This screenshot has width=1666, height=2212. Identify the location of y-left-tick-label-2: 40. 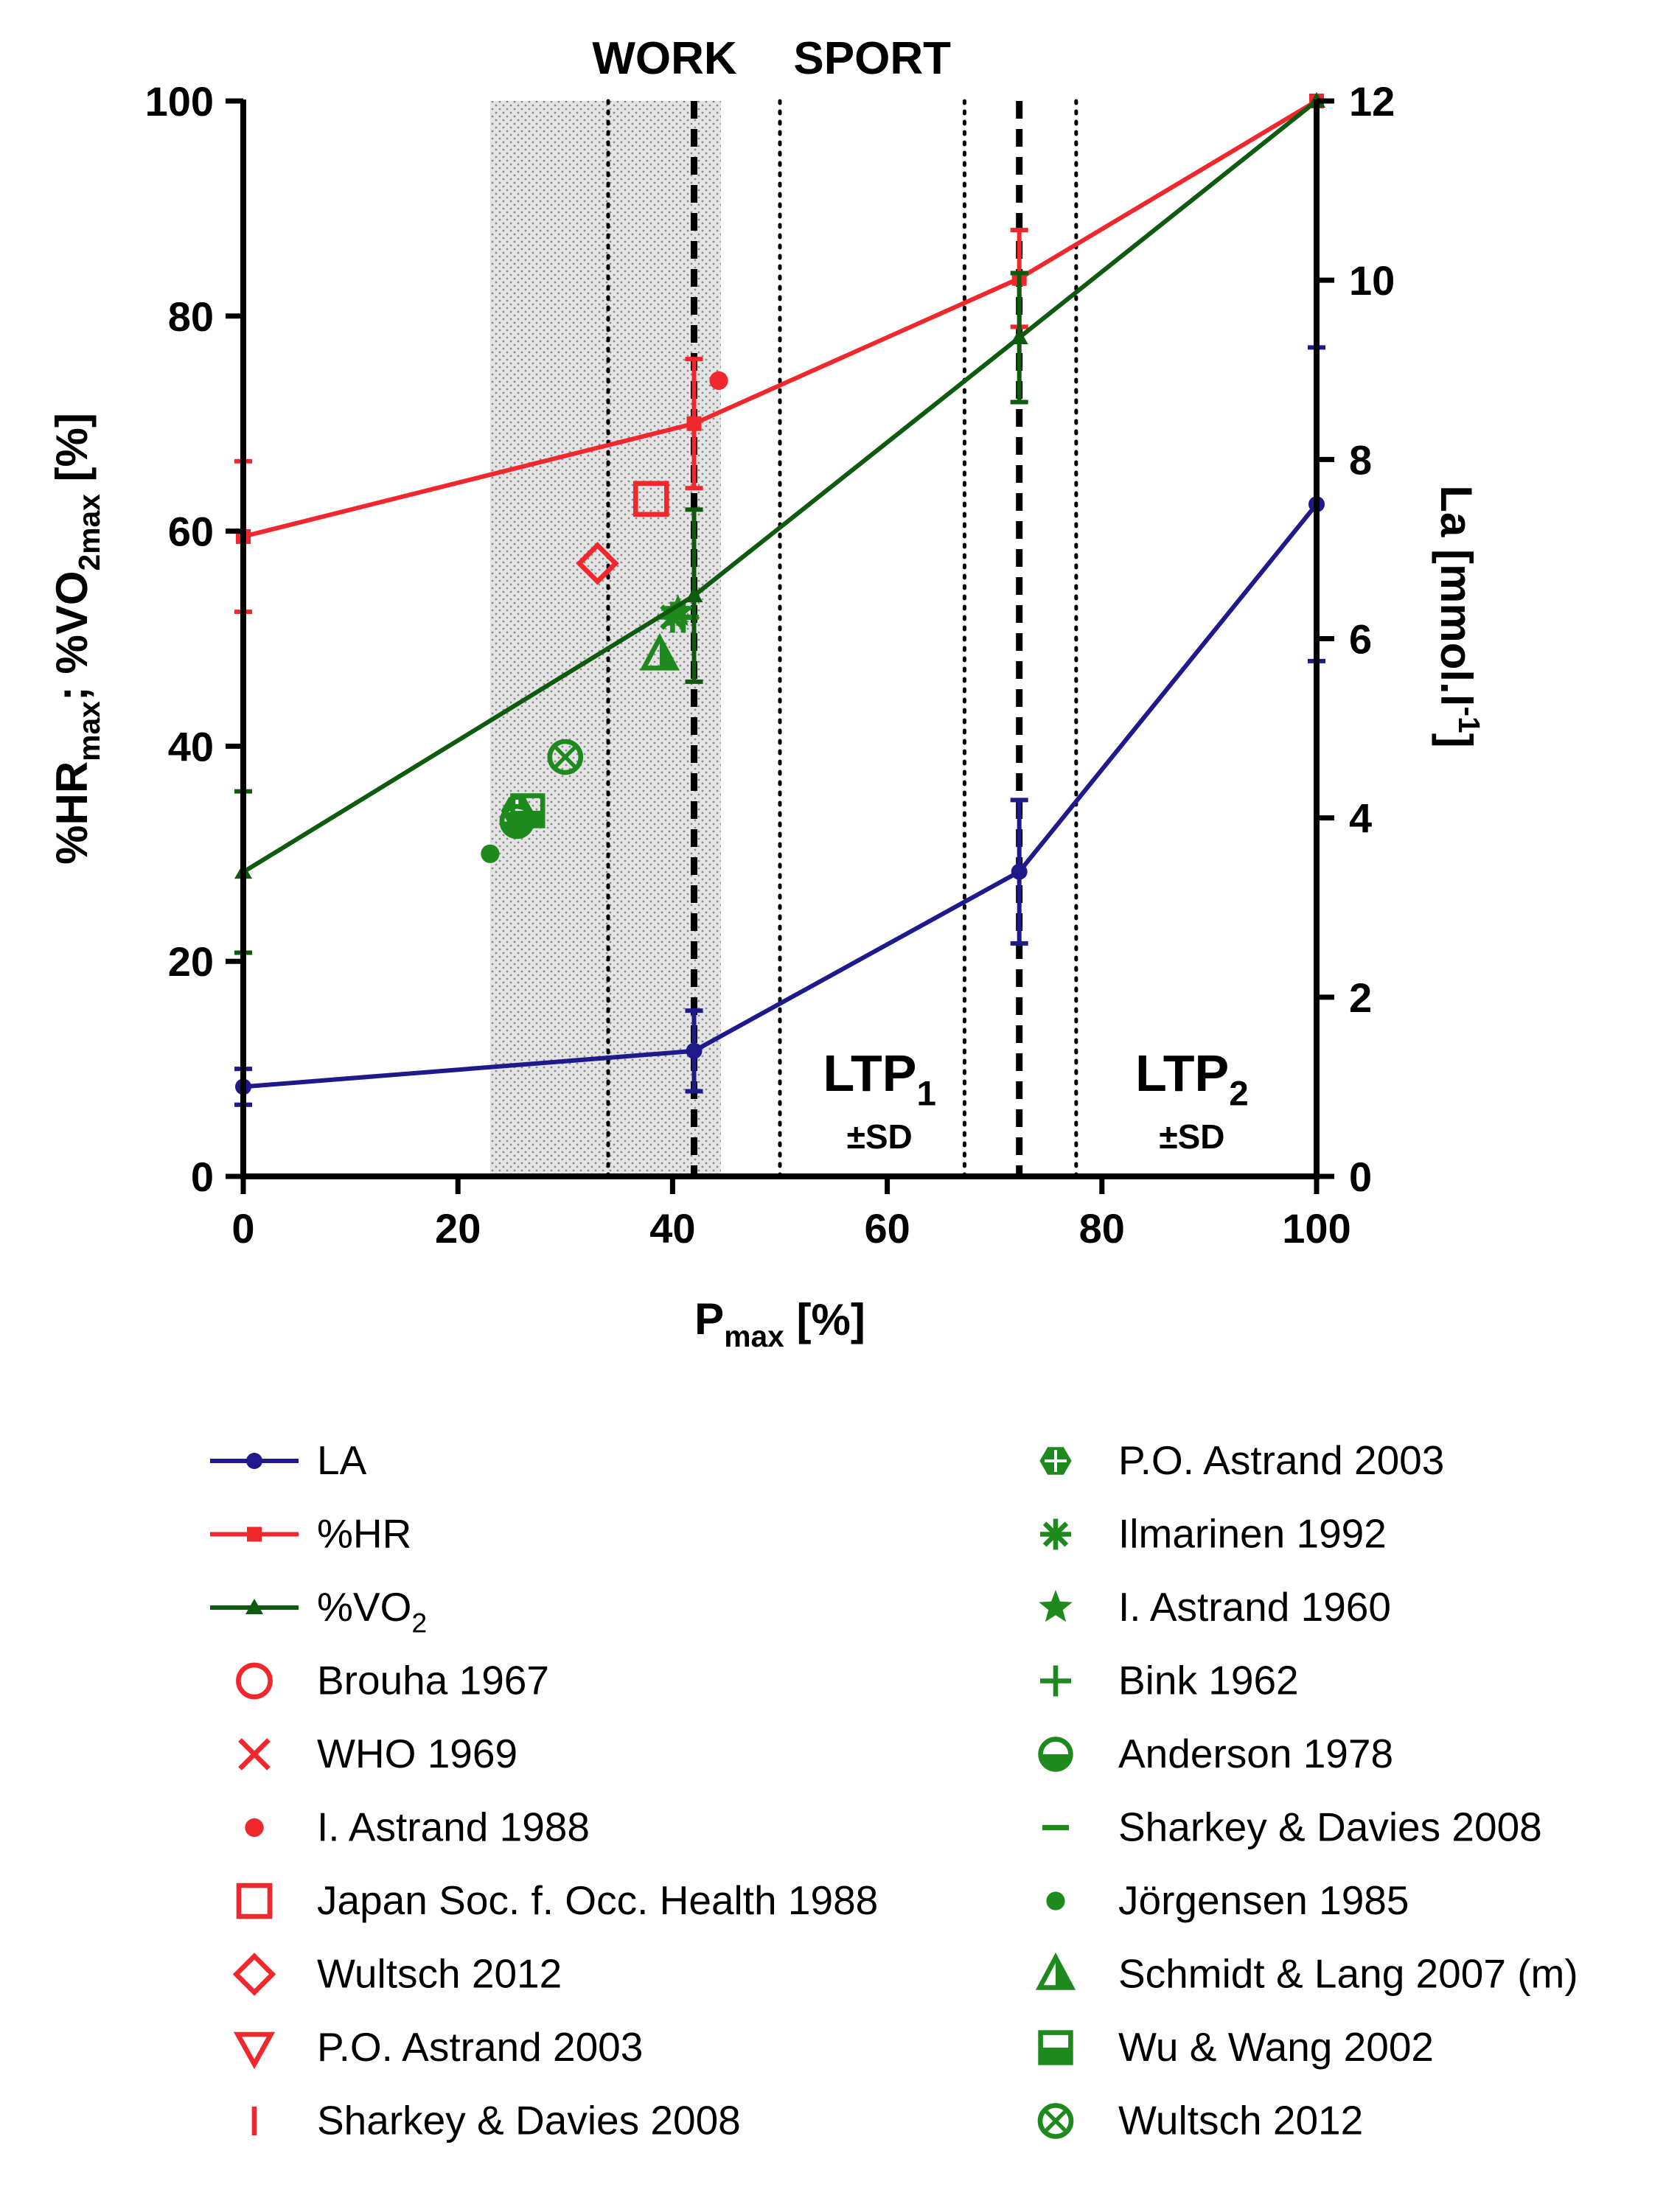
(191, 746).